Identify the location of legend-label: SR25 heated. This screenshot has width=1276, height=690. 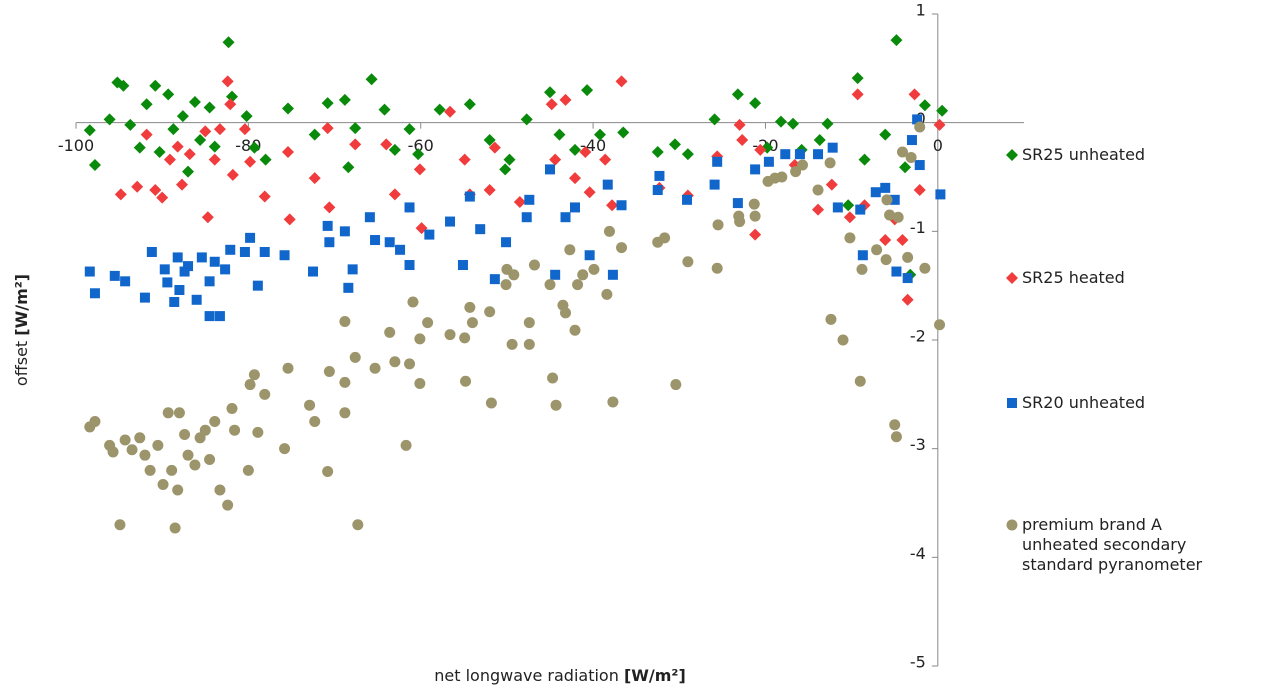
(1073, 277).